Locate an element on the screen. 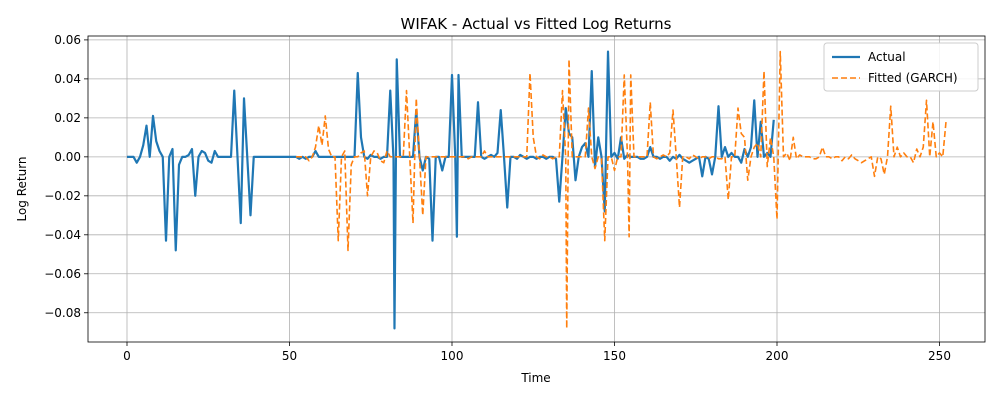 Image resolution: width=1000 pixels, height=400 pixels. x-tick-label: 100 is located at coordinates (452, 356).